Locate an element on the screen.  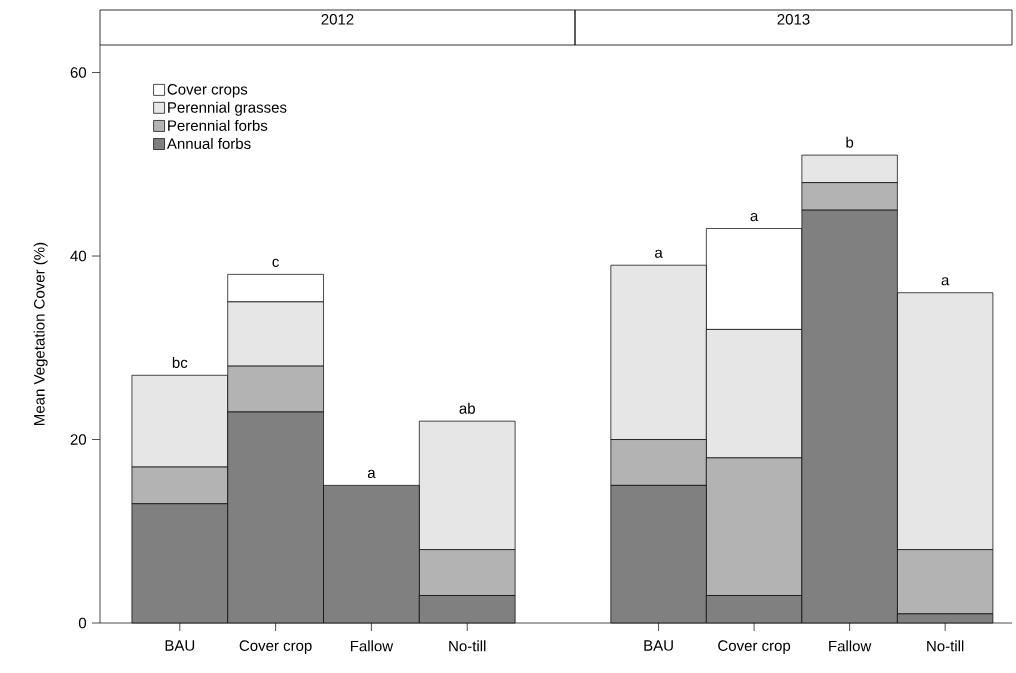
y-tick-label: 40 is located at coordinates (78, 256).